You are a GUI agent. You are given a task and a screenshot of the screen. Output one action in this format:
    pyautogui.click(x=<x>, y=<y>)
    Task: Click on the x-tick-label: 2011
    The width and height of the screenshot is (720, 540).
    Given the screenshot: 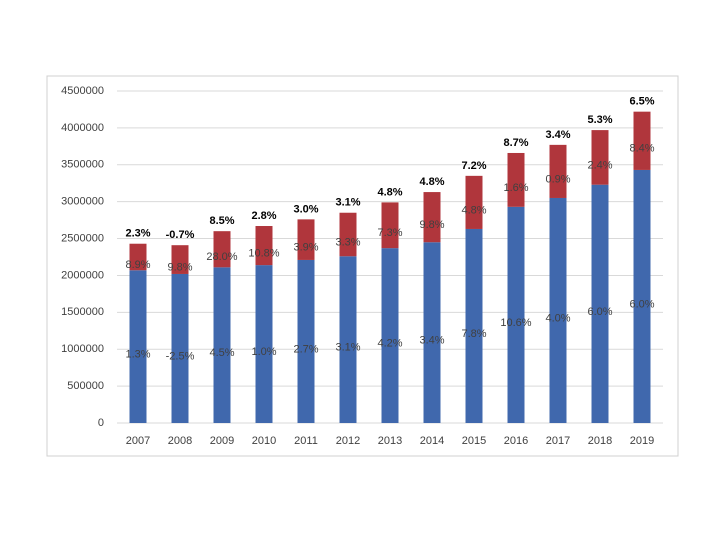 What is the action you would take?
    pyautogui.click(x=306, y=441)
    